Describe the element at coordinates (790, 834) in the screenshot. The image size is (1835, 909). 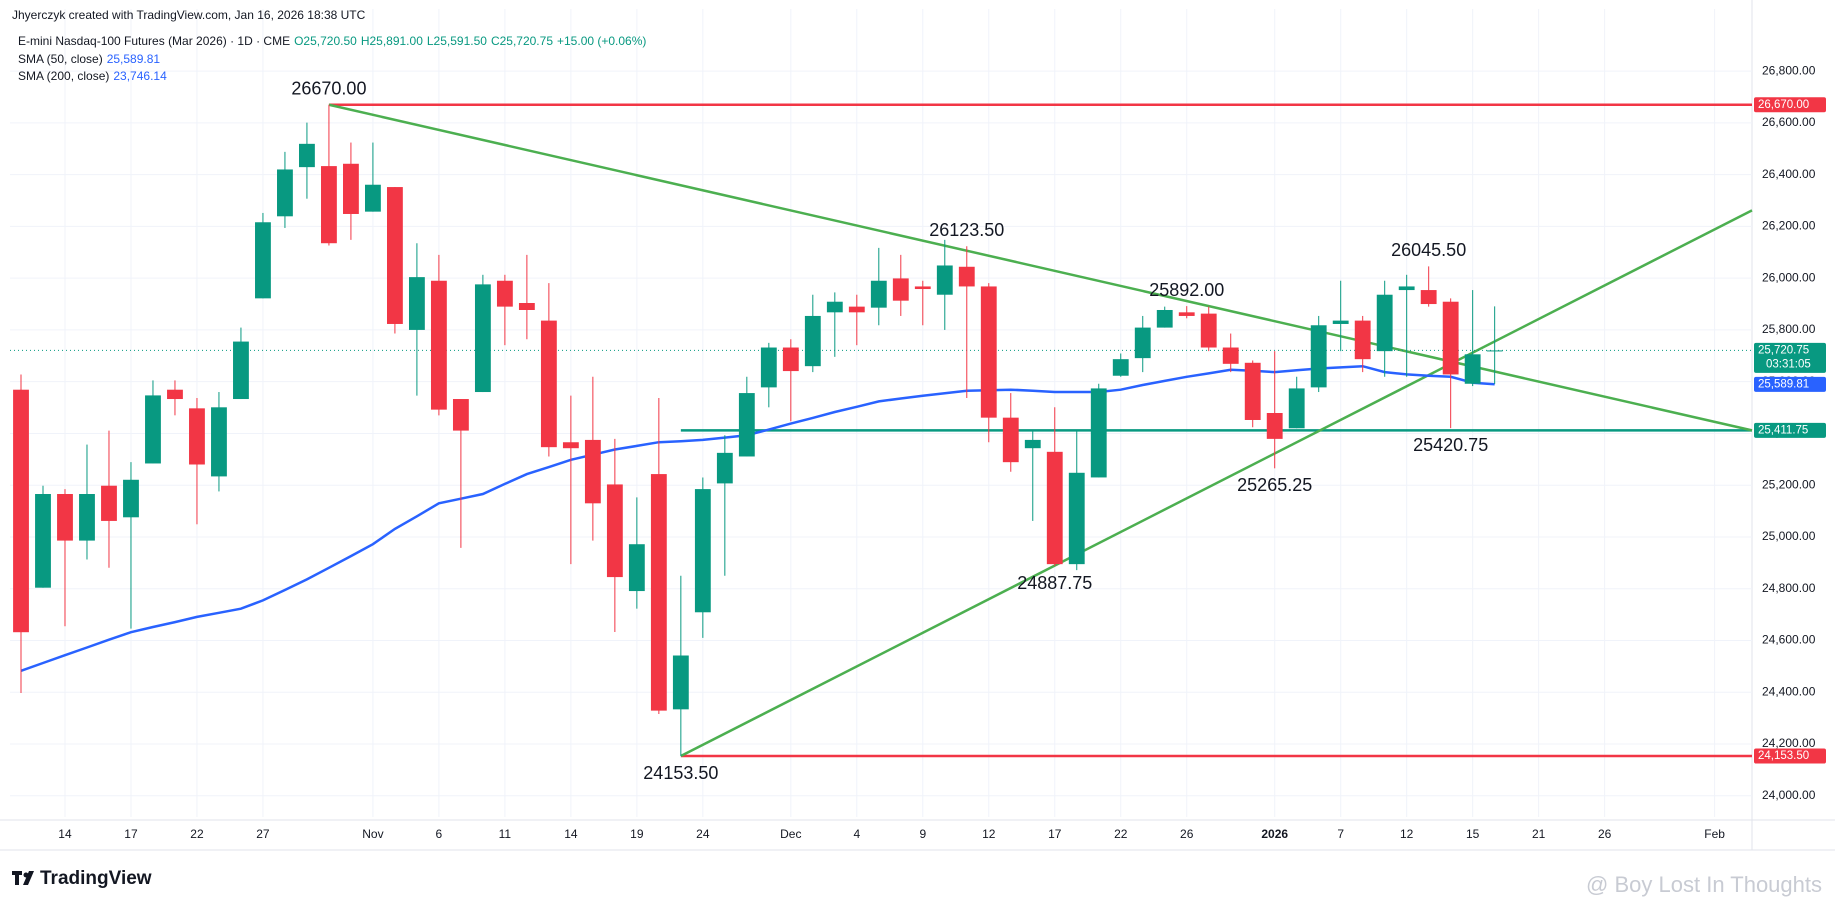
I see `x-tick-label: Dec` at that location.